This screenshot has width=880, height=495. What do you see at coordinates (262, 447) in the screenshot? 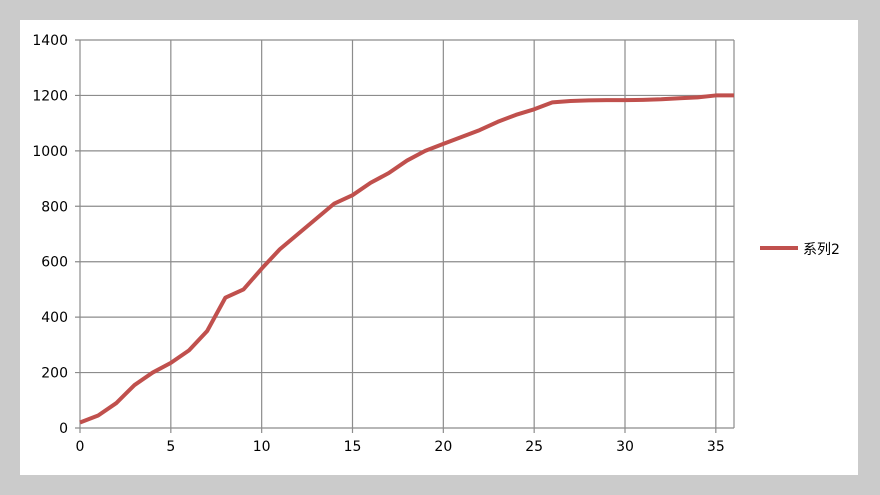
I see `x-tick-label: 10` at bounding box center [262, 447].